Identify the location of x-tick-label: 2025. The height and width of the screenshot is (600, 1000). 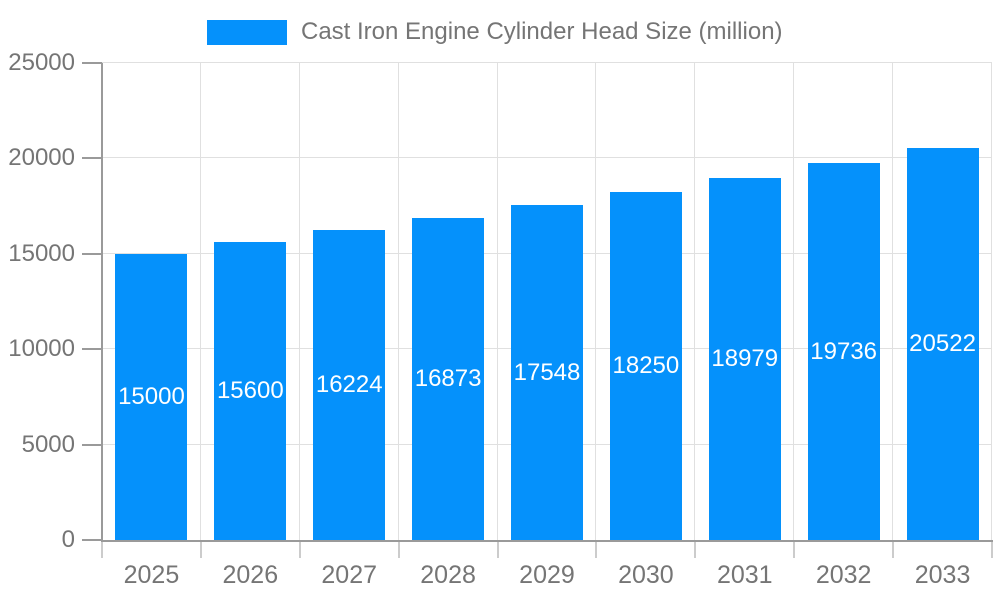
(151, 575).